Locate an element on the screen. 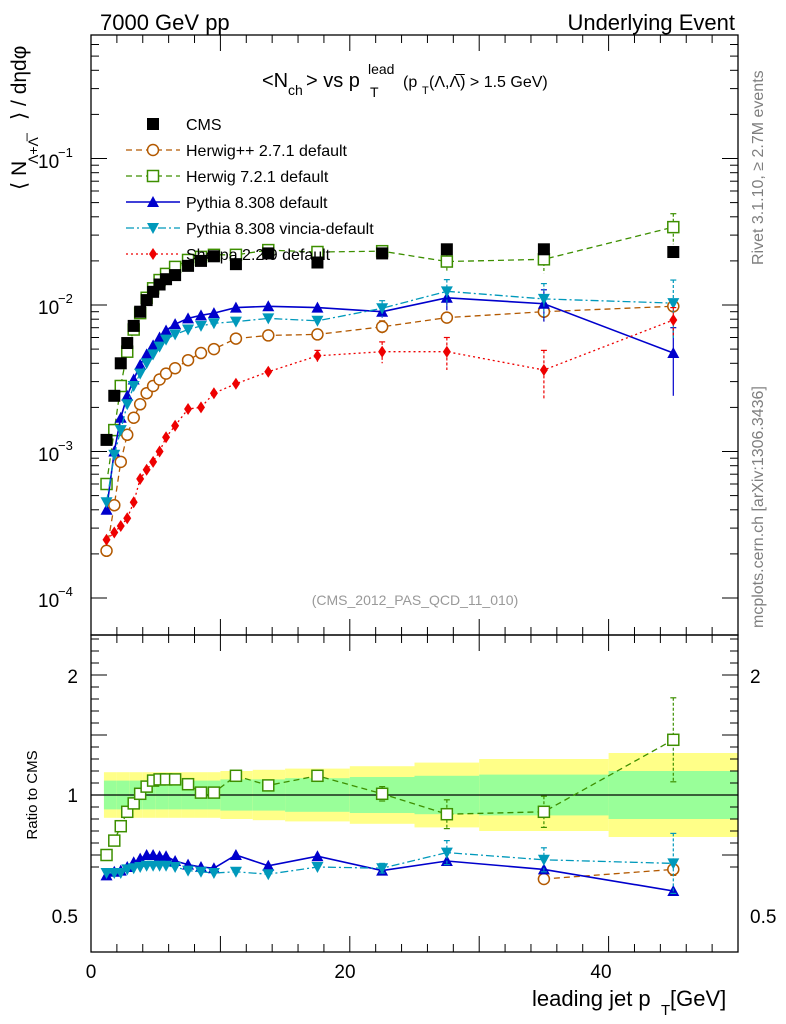 The width and height of the screenshot is (786, 1024). ratio-panel-series is located at coordinates (390, 796).